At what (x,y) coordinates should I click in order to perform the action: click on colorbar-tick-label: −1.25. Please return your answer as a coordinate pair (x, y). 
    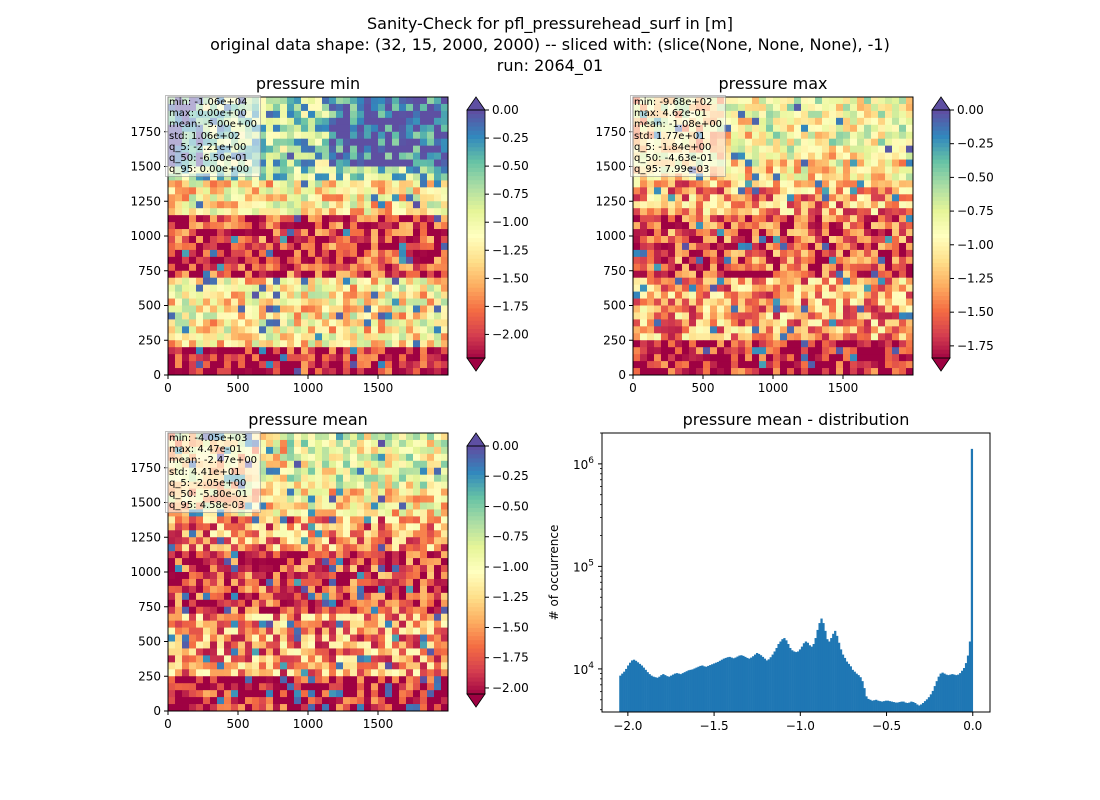
    Looking at the image, I should click on (975, 278).